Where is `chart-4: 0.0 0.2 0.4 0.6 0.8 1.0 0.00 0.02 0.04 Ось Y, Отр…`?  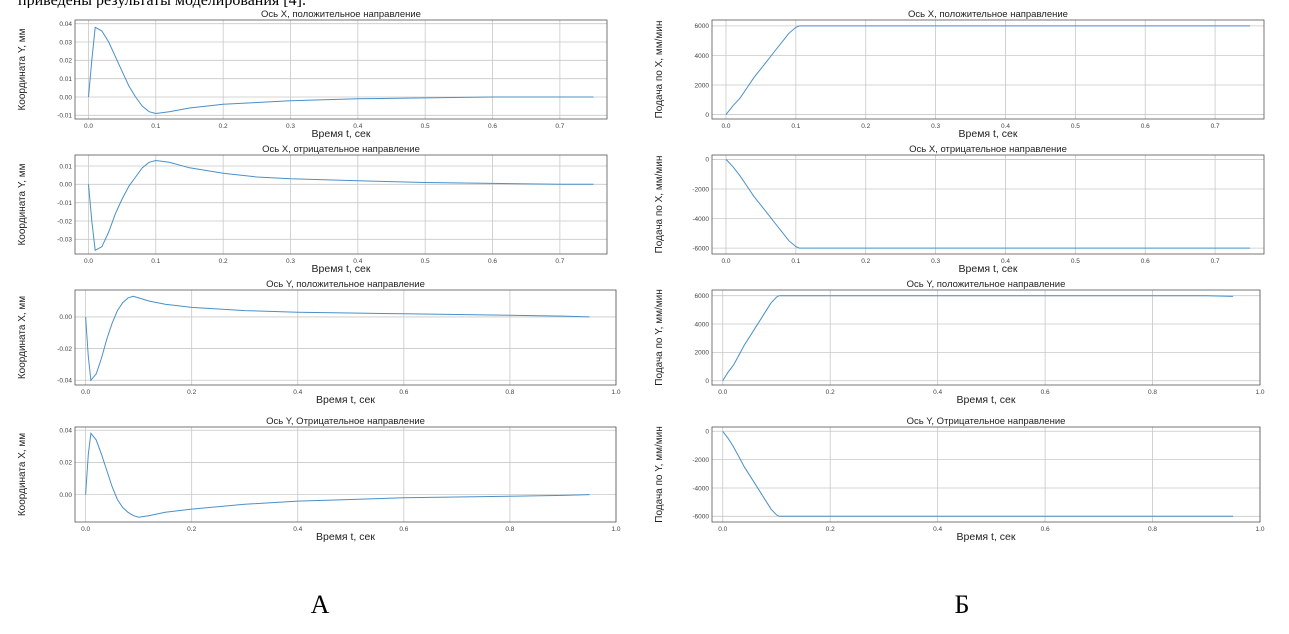 chart-4: 0.0 0.2 0.4 0.6 0.8 1.0 0.00 0.02 0.04 Ось Y, Отр… is located at coordinates (319, 479).